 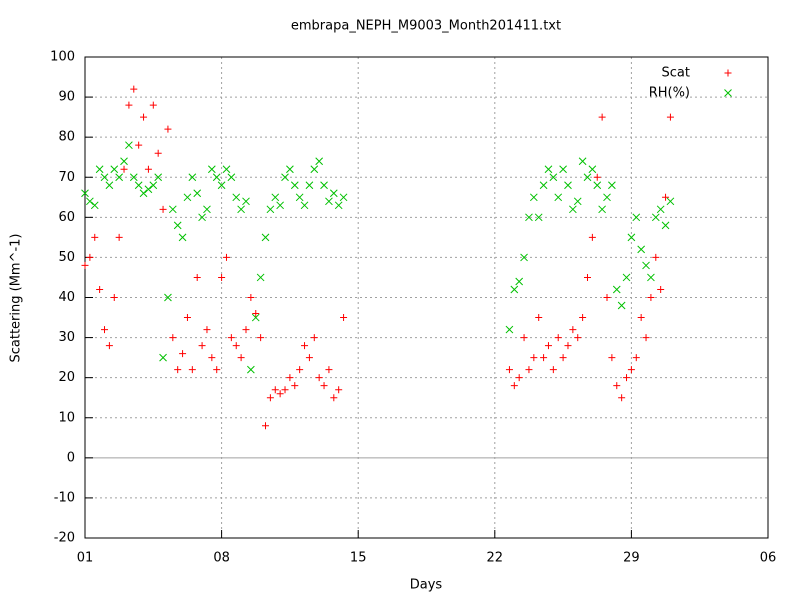 I want to click on y-tick-label: 30, so click(x=66, y=337).